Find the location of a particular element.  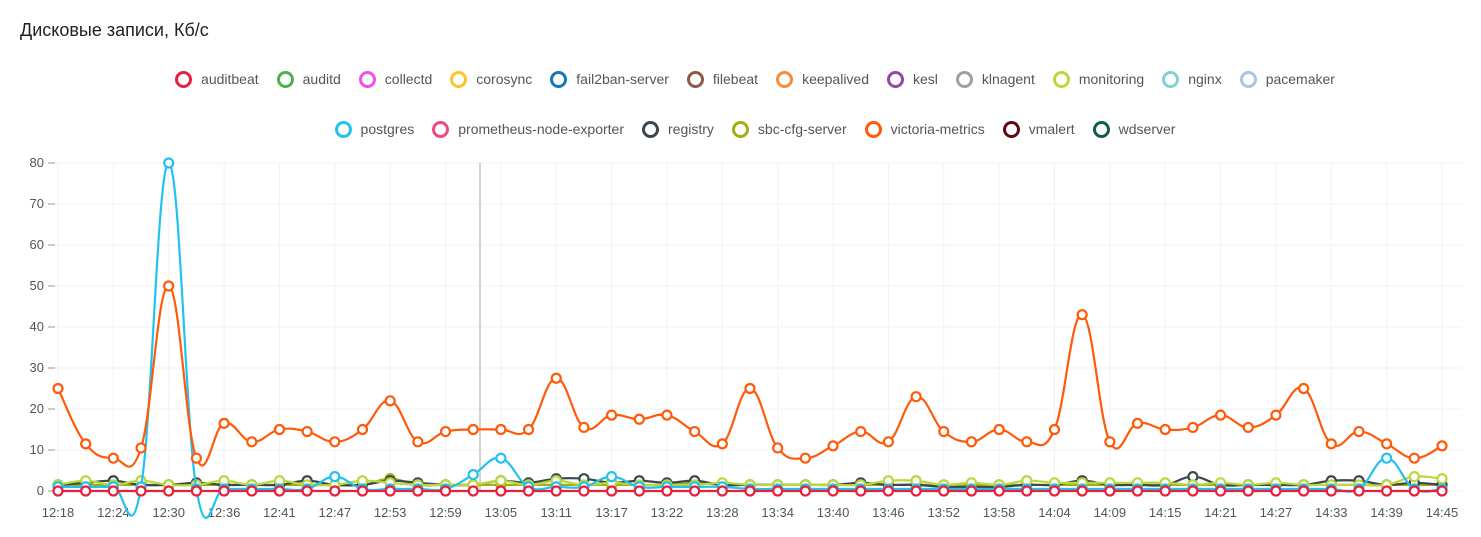

legend-item-corosync: corosync is located at coordinates (491, 79).